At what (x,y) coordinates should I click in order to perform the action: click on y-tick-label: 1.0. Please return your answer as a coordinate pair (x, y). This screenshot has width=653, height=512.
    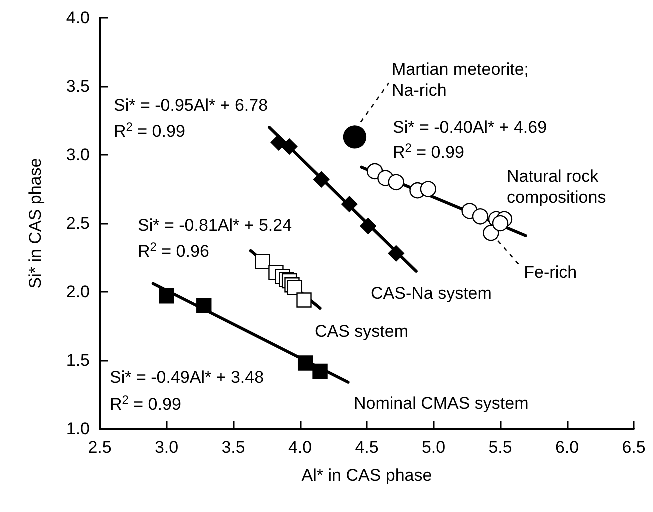
    Looking at the image, I should click on (78, 429).